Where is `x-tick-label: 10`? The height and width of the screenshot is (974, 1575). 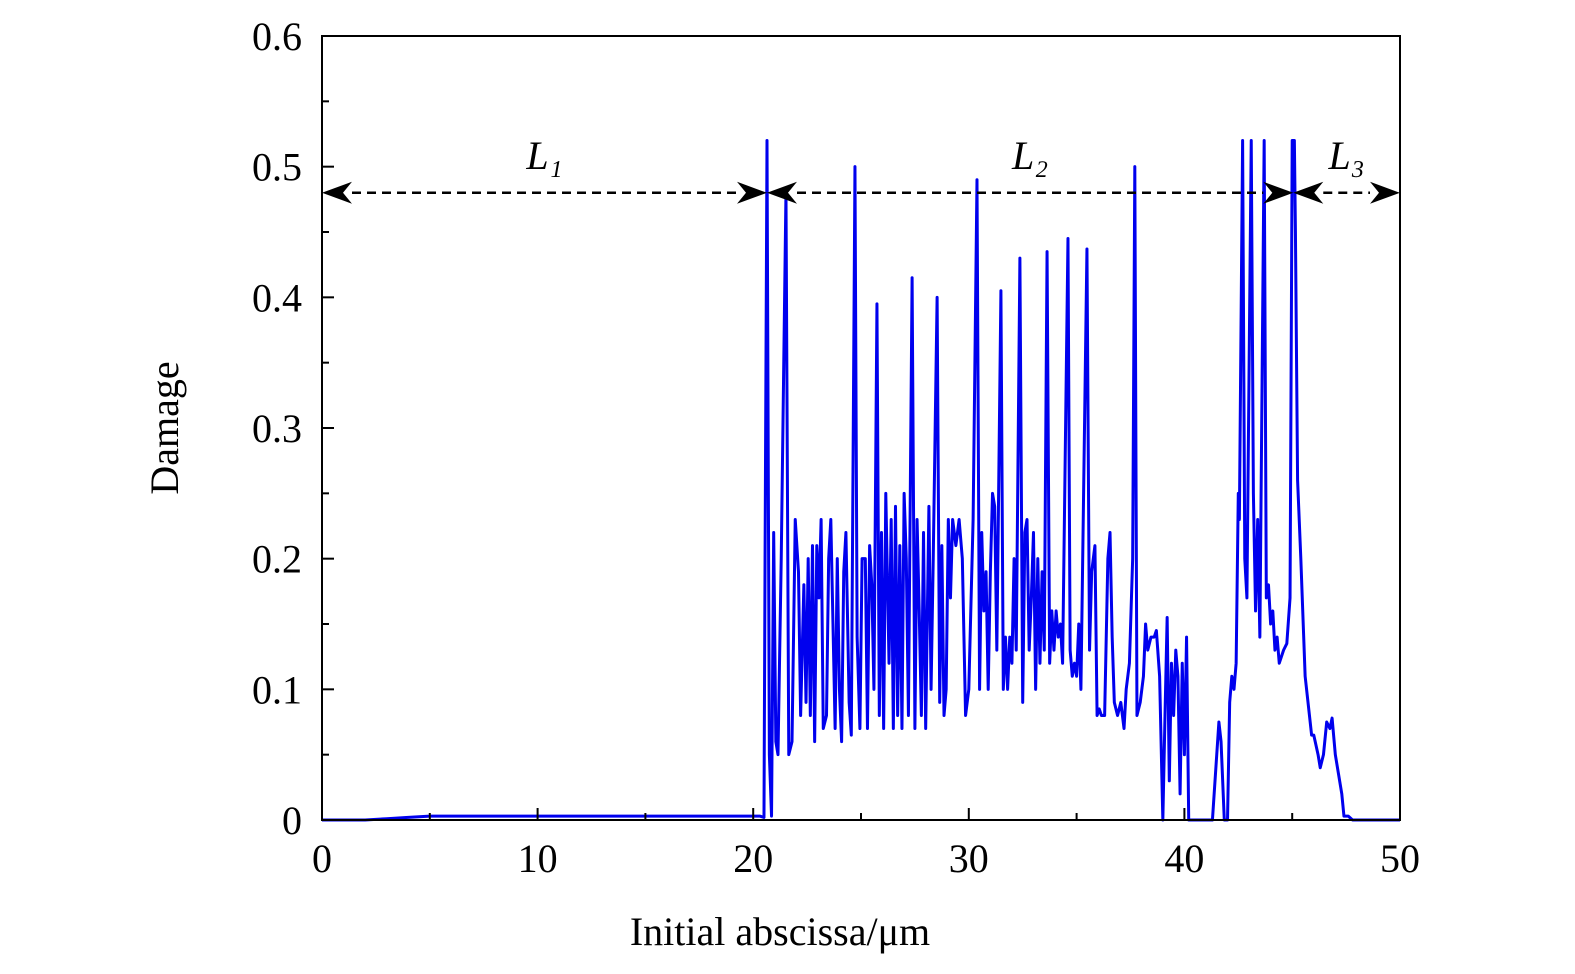 x-tick-label: 10 is located at coordinates (538, 858).